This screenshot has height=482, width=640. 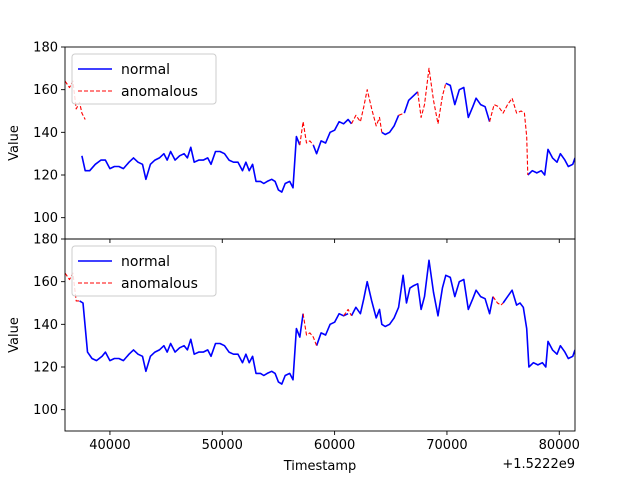 What do you see at coordinates (559, 445) in the screenshot?
I see `x-tick-label: 80000` at bounding box center [559, 445].